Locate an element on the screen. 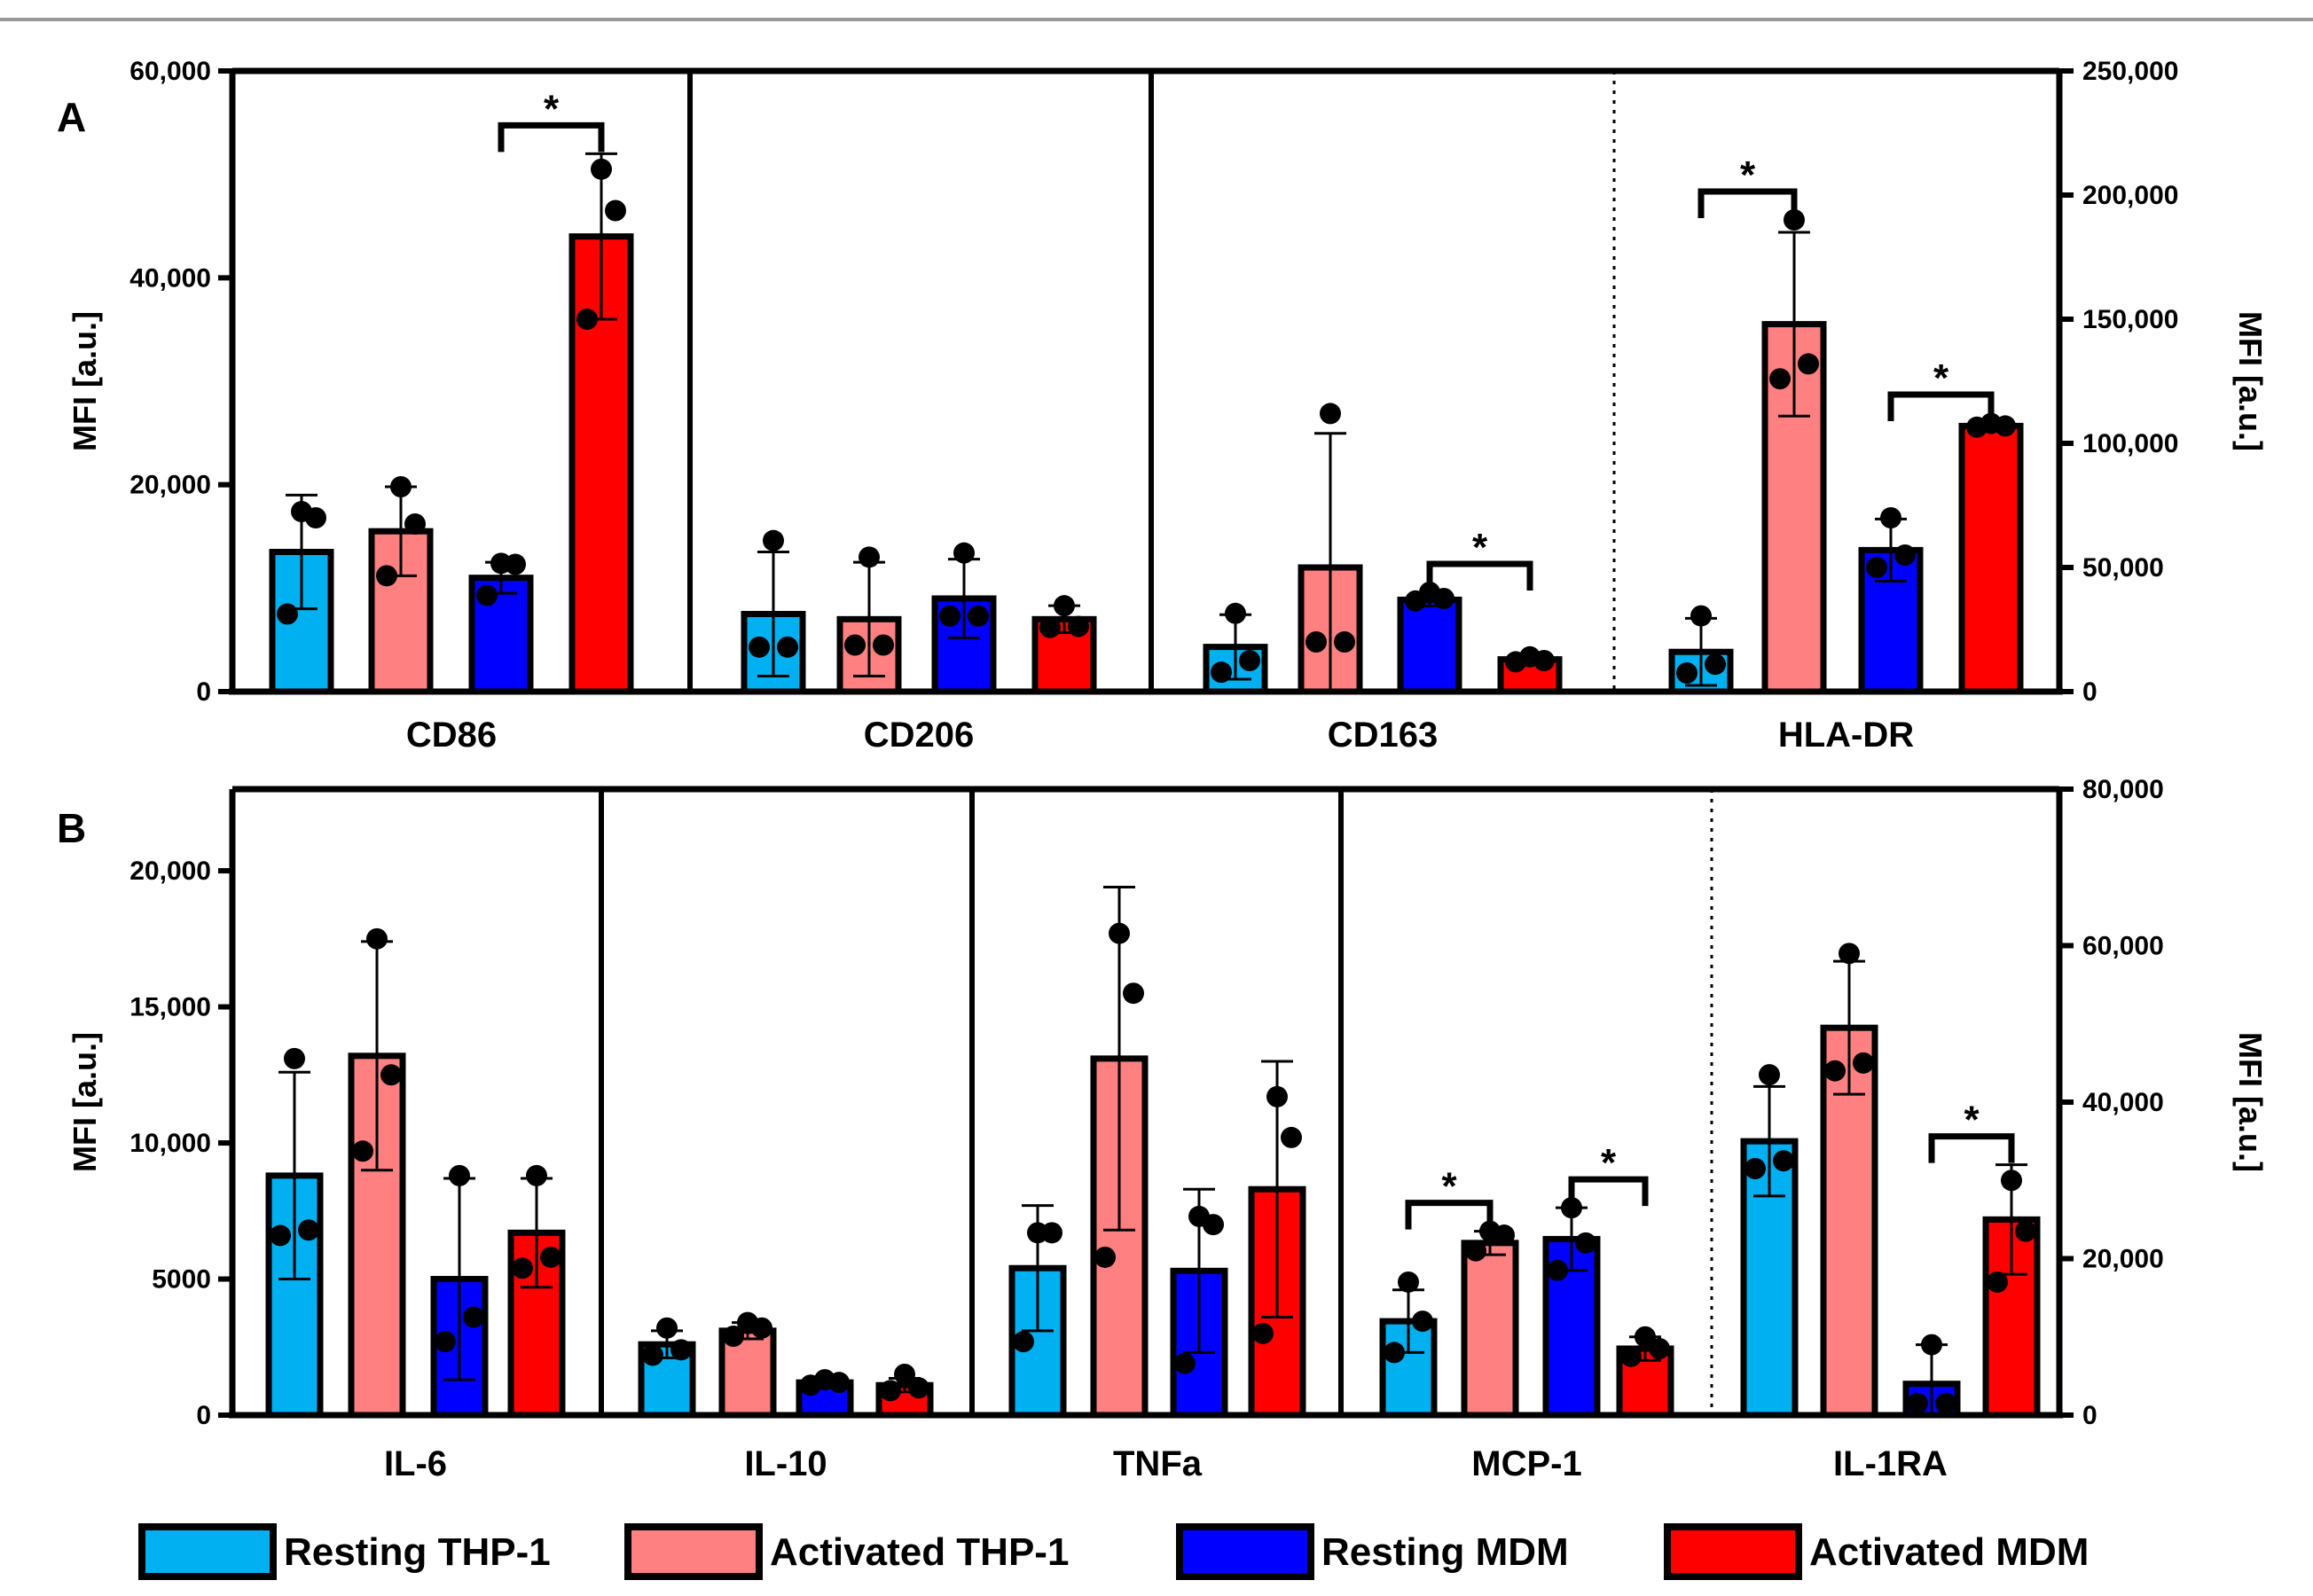  panel-label: B is located at coordinates (71, 828).